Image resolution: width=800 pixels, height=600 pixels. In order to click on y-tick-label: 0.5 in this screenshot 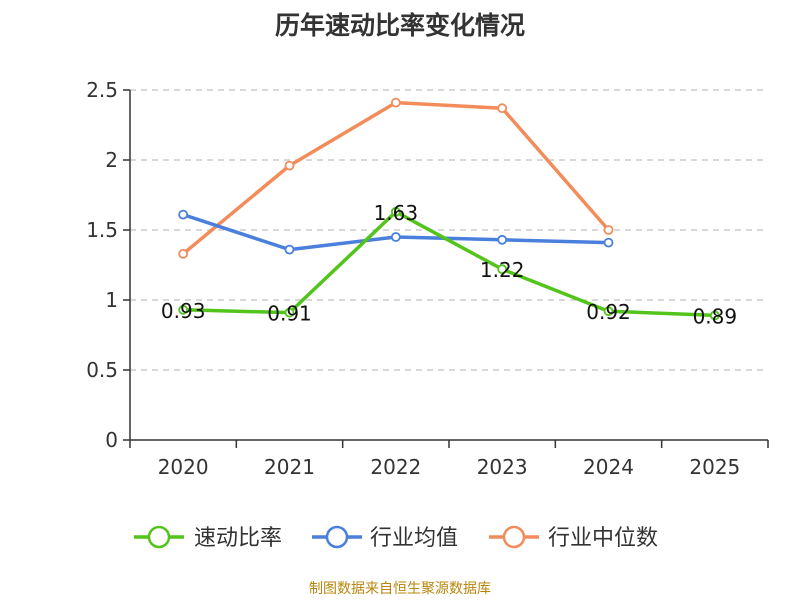, I will do `click(102, 370)`.